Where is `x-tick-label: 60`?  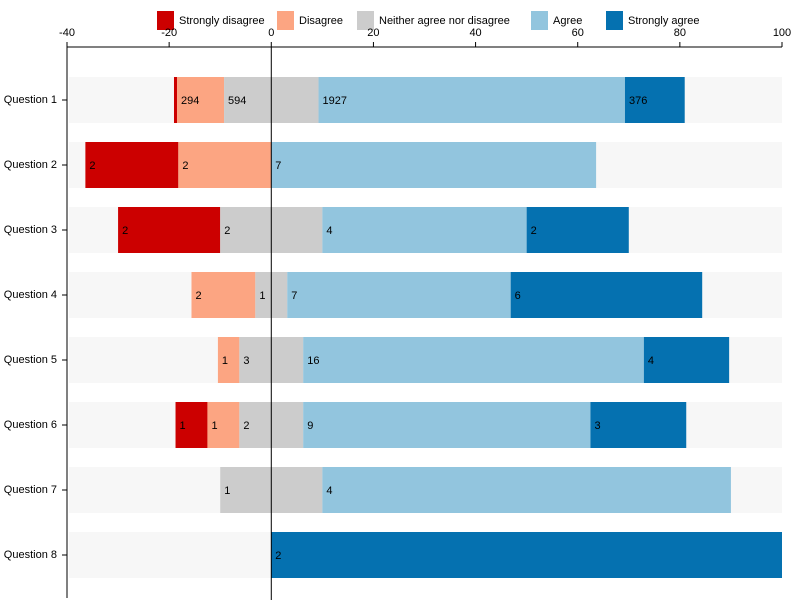
x-tick-label: 60 is located at coordinates (578, 33).